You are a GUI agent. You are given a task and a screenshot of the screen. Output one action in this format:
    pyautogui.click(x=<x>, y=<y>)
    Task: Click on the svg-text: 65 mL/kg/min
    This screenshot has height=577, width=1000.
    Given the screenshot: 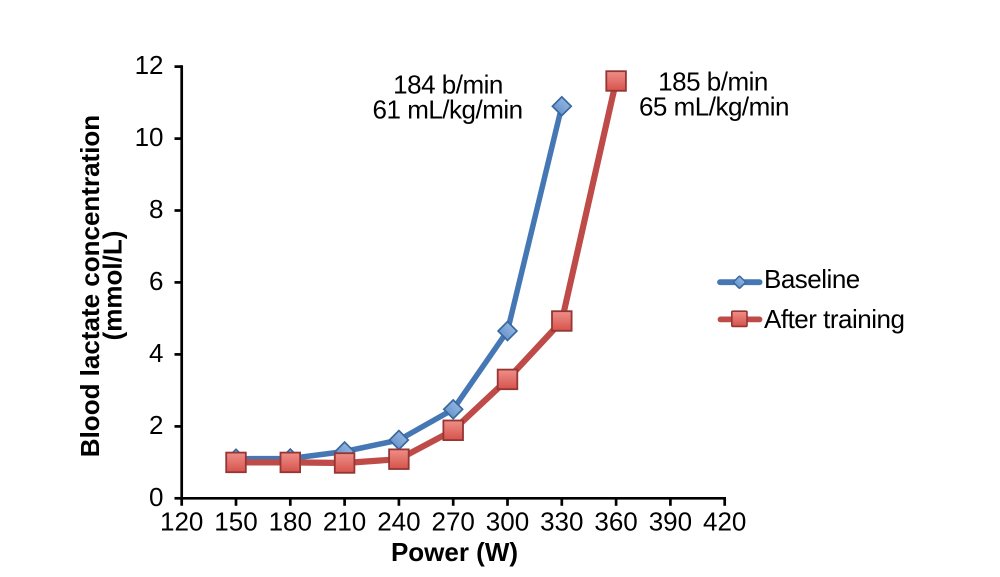 What is the action you would take?
    pyautogui.click(x=714, y=107)
    